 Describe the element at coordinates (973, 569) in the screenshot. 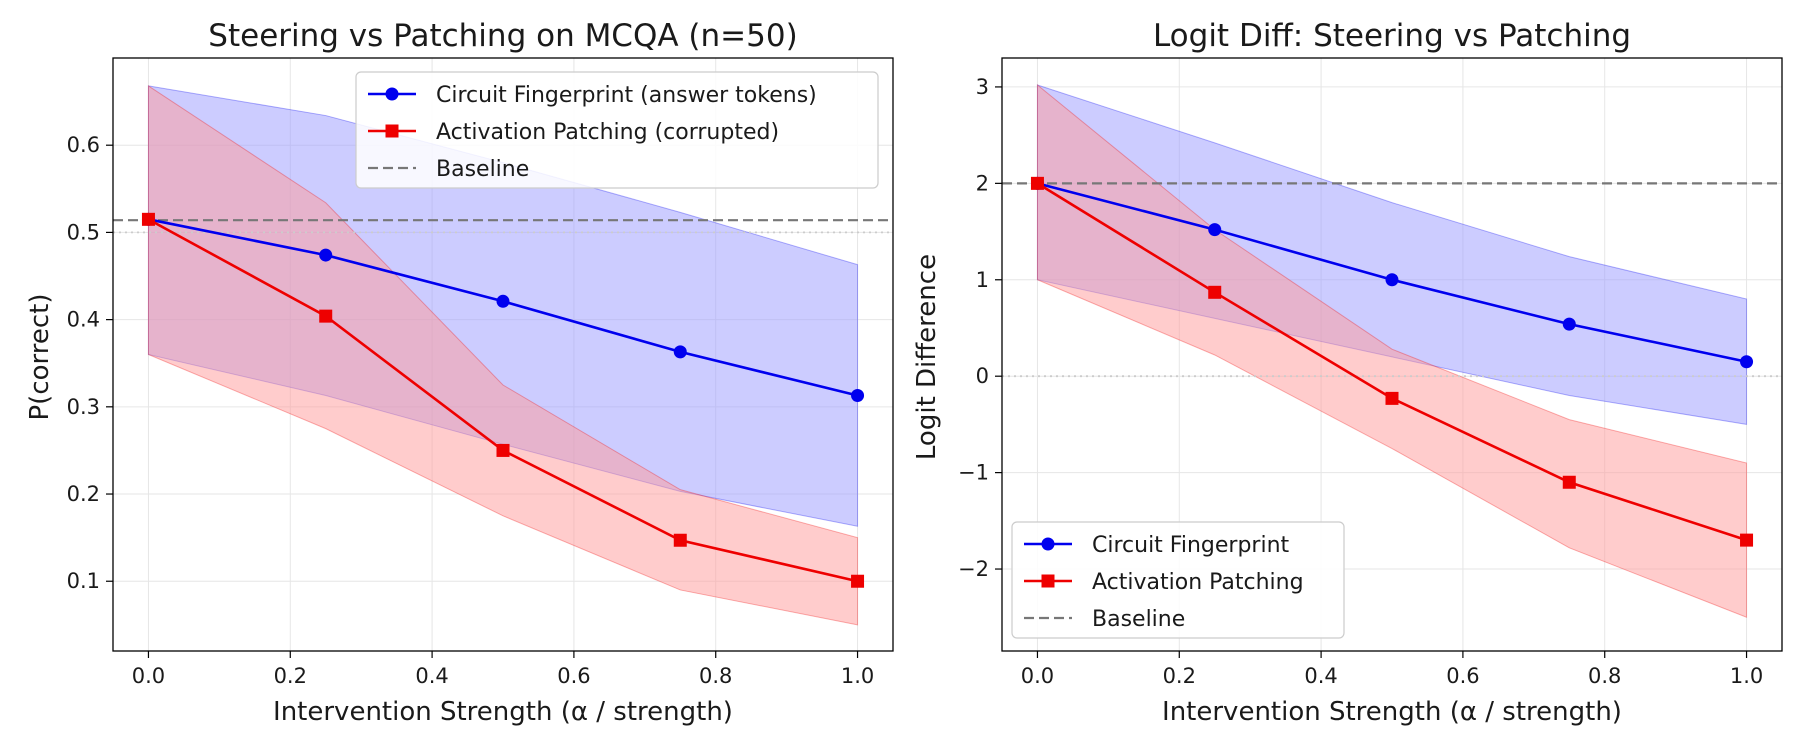

I see `y-tick-label: −2` at that location.